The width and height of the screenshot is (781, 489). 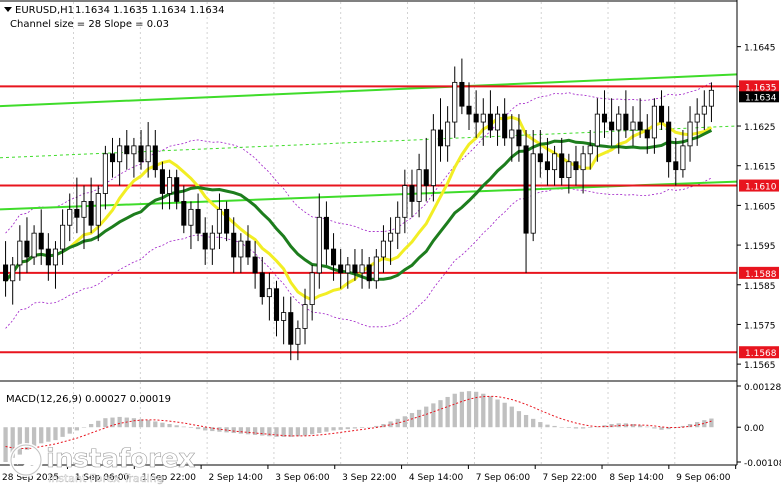 I want to click on price-level-tags: 1.1635 1.1610 1.1588 1.1568 1.1634, so click(x=759, y=219).